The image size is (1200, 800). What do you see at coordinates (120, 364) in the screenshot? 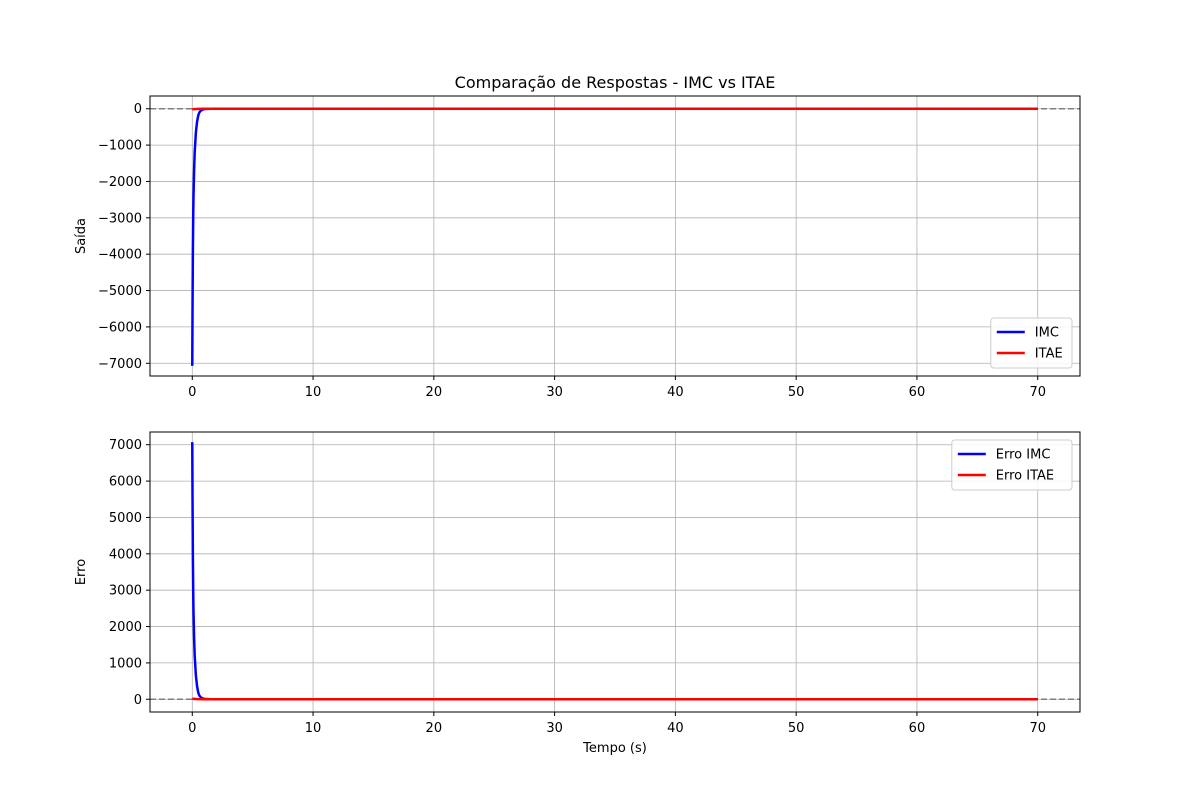
I see `y-tick-label: −7000` at bounding box center [120, 364].